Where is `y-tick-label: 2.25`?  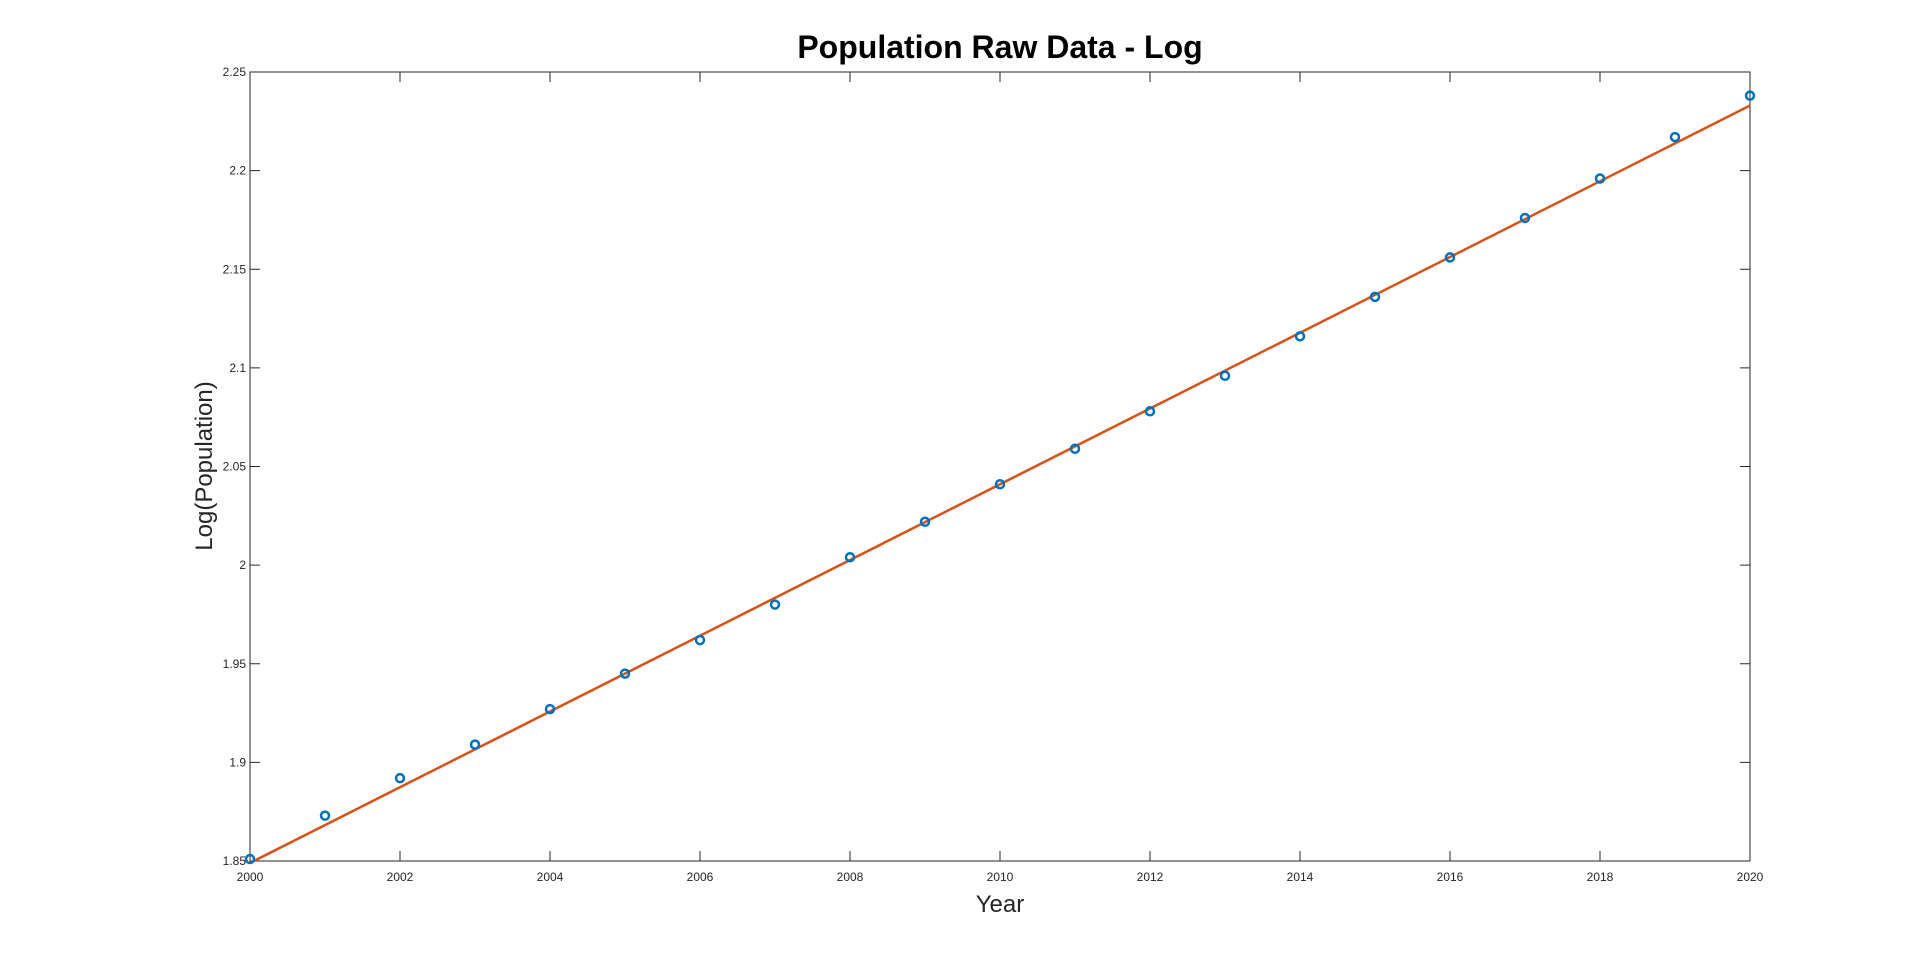
y-tick-label: 2.25 is located at coordinates (235, 72).